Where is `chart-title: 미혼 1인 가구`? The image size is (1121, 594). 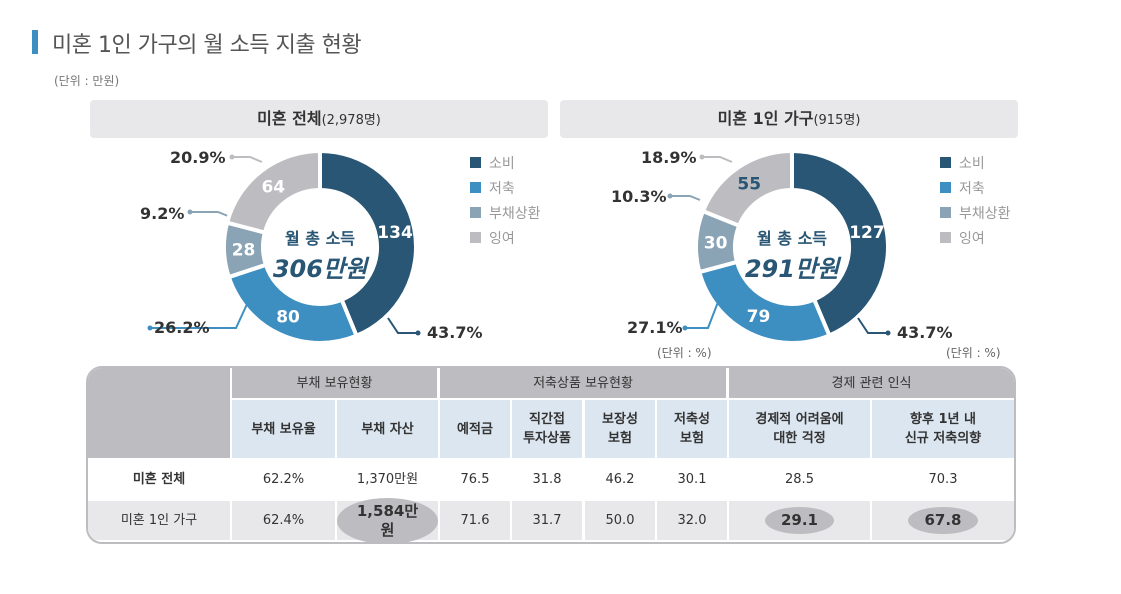 chart-title: 미혼 1인 가구 is located at coordinates (765, 118).